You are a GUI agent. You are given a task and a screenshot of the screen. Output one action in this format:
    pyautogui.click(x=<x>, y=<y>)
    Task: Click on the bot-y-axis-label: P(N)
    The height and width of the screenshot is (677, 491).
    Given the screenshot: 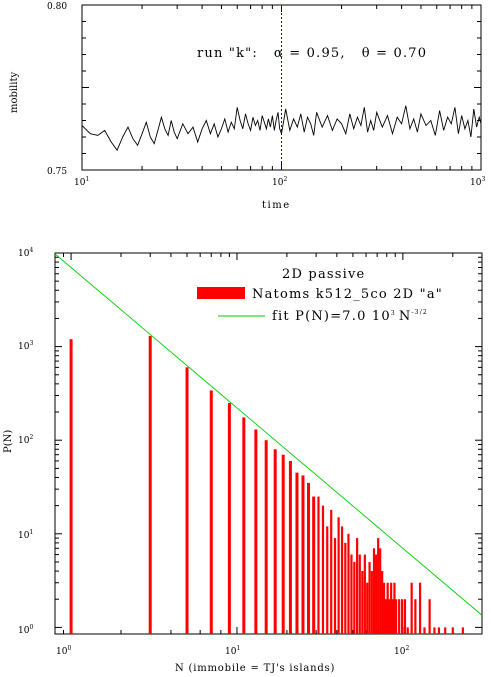 What is the action you would take?
    pyautogui.click(x=8, y=441)
    